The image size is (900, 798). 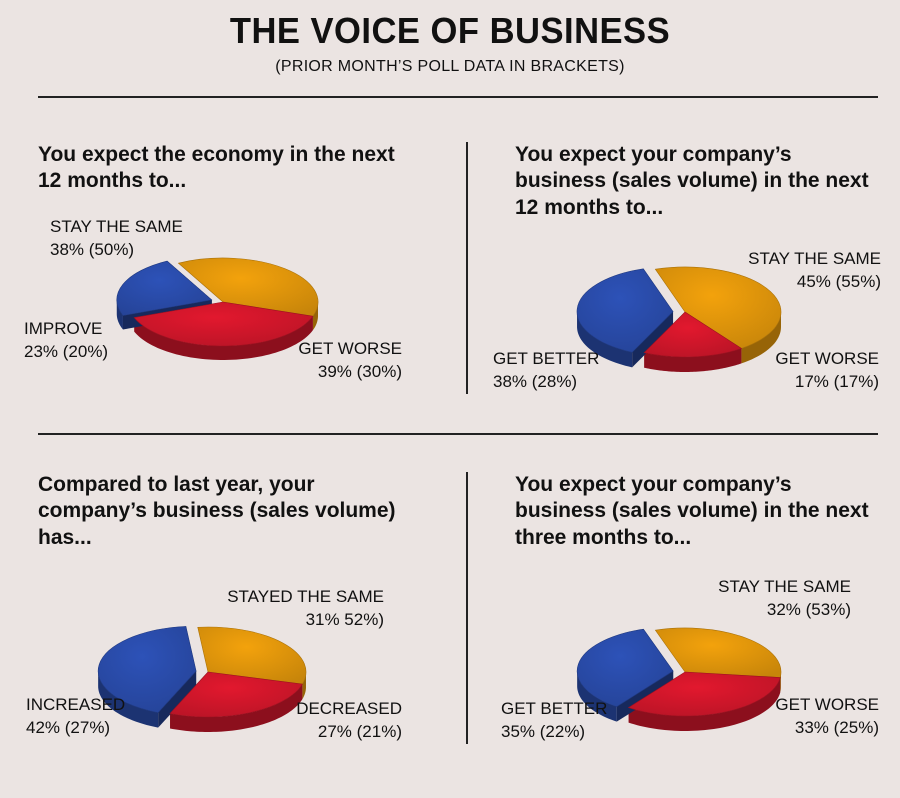 I want to click on slice-value: 45% (55%), so click(x=838, y=281).